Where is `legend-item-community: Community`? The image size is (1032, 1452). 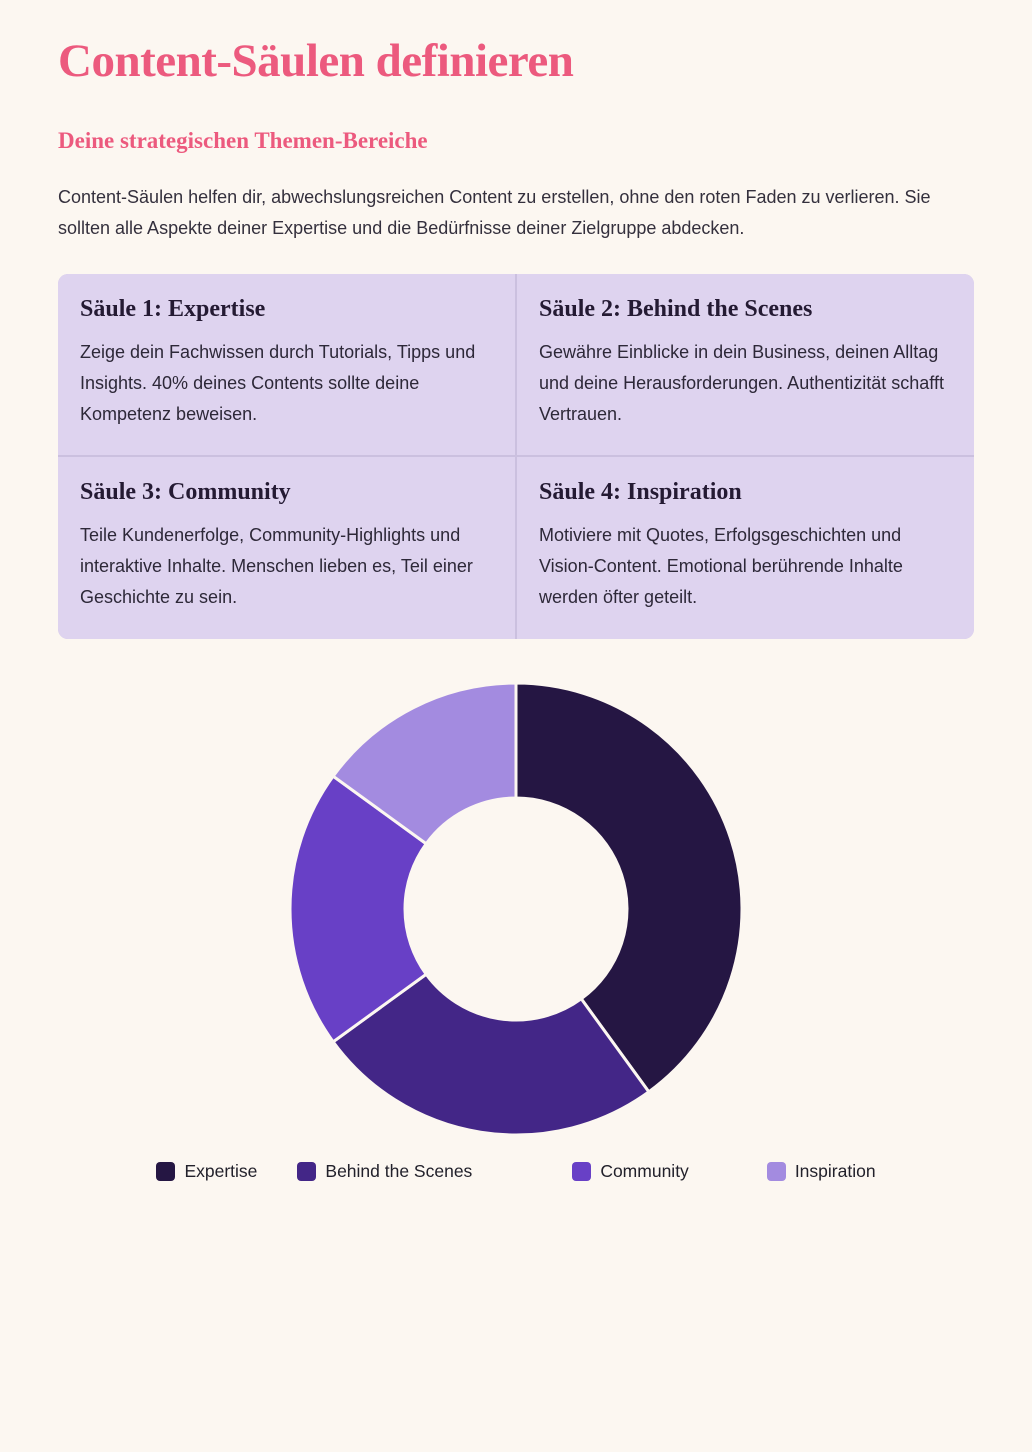 legend-item-community: Community is located at coordinates (630, 1171).